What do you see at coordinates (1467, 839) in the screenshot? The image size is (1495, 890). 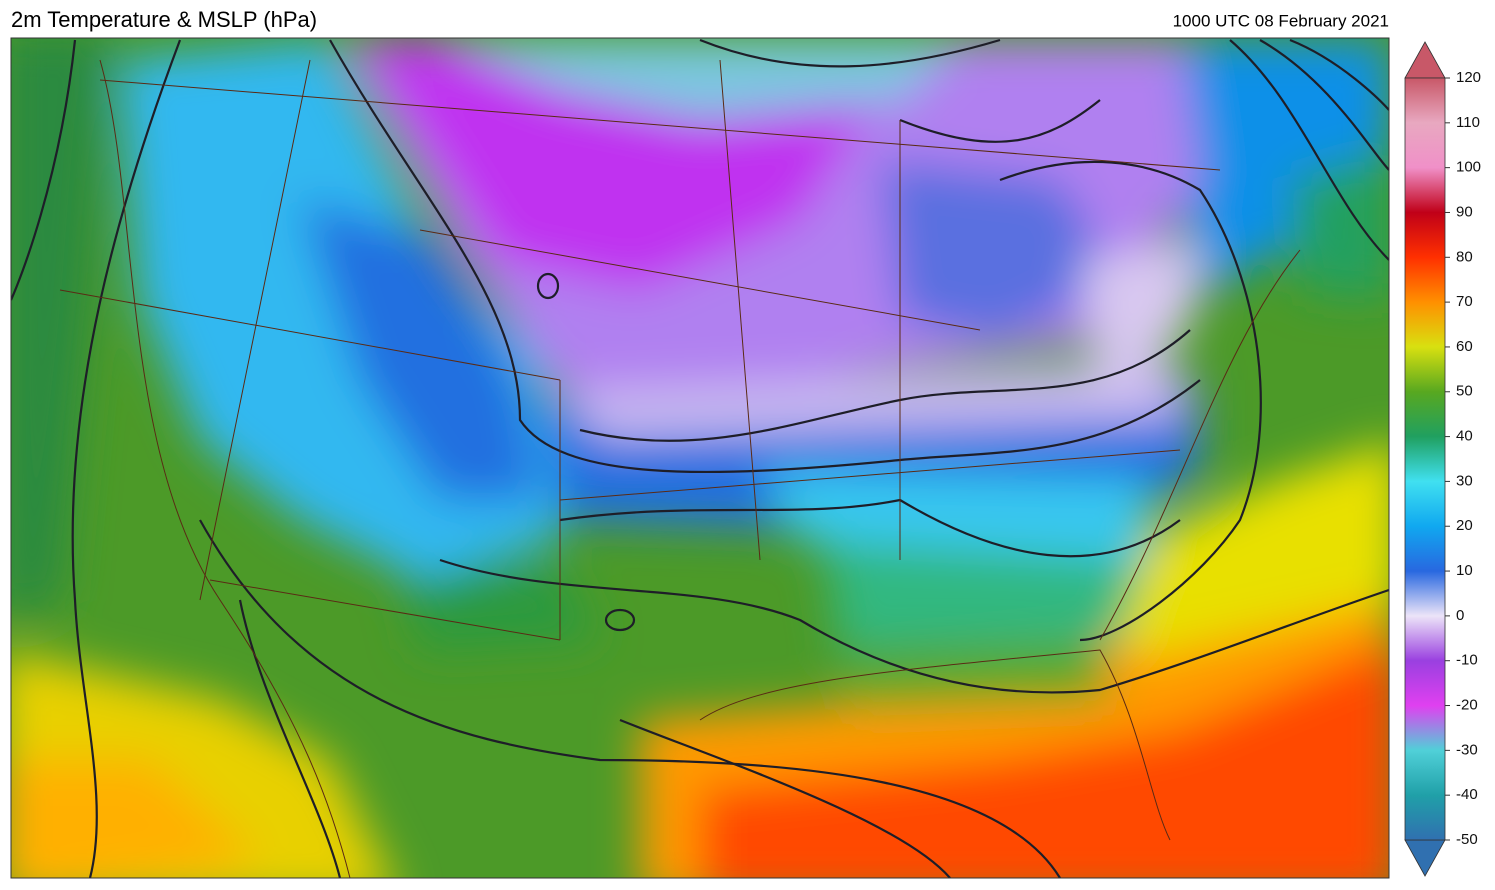 I see `colorbar-tick-label: -50` at bounding box center [1467, 839].